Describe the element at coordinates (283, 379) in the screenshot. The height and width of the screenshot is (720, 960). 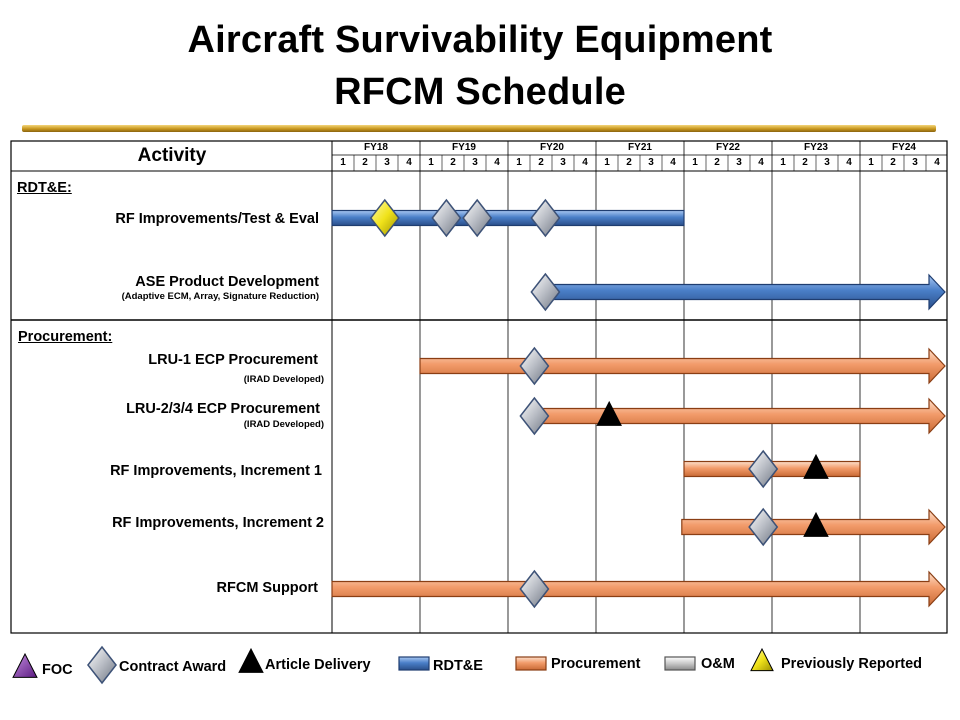
I see `row-sublabel-lru1: (IRAD Developed)` at that location.